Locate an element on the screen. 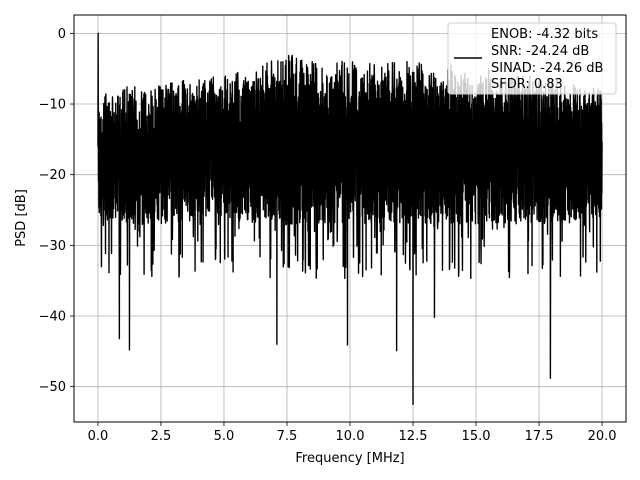 This screenshot has width=640, height=480. x-tick-label: 7.5 is located at coordinates (287, 436).